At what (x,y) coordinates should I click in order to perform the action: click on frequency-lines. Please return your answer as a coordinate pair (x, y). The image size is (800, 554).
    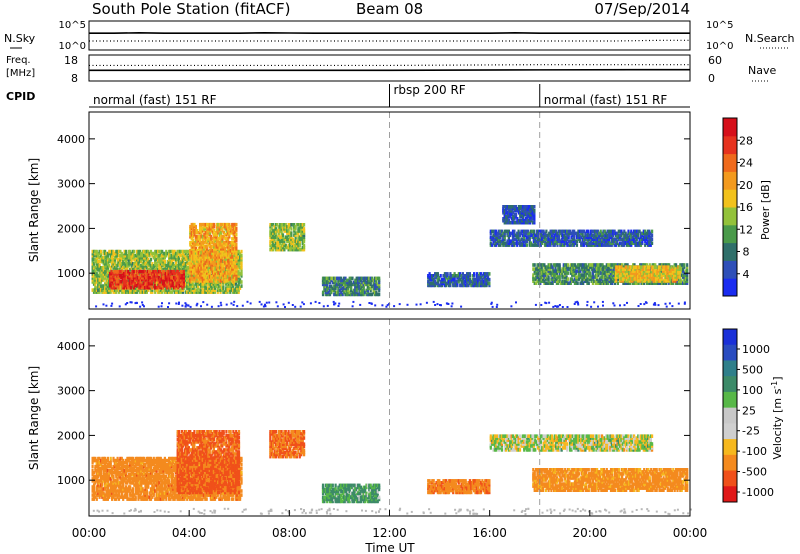
    Looking at the image, I should click on (390, 68).